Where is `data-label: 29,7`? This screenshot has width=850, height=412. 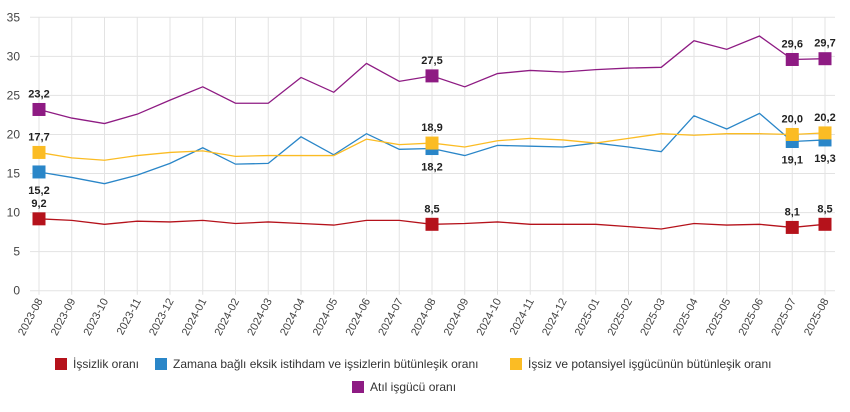 data-label: 29,7 is located at coordinates (824, 44).